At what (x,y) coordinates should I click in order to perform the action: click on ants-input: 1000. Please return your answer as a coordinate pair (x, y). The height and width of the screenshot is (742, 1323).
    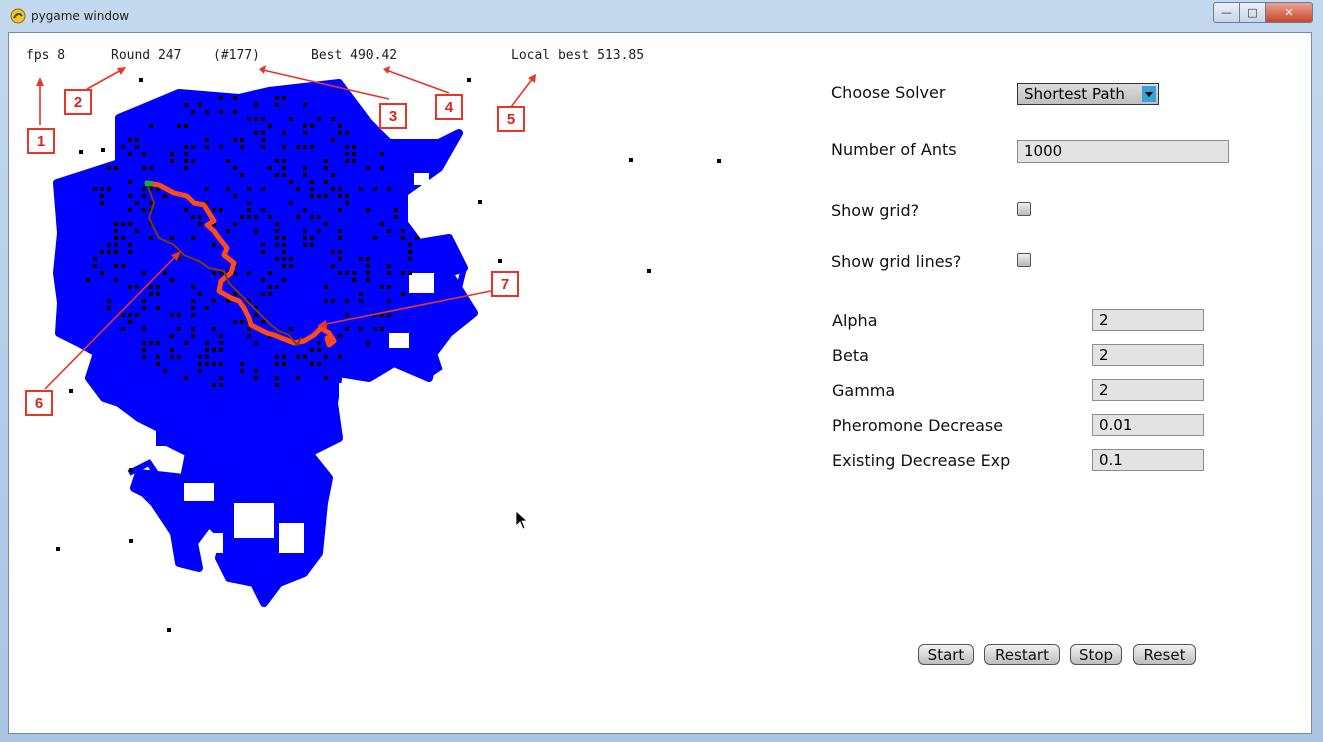
    Looking at the image, I should click on (1123, 151).